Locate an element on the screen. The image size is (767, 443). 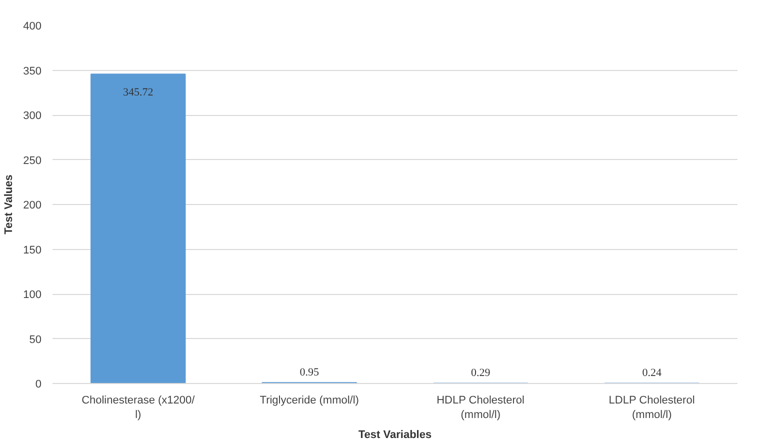
y-tick-label: 200 is located at coordinates (32, 206).